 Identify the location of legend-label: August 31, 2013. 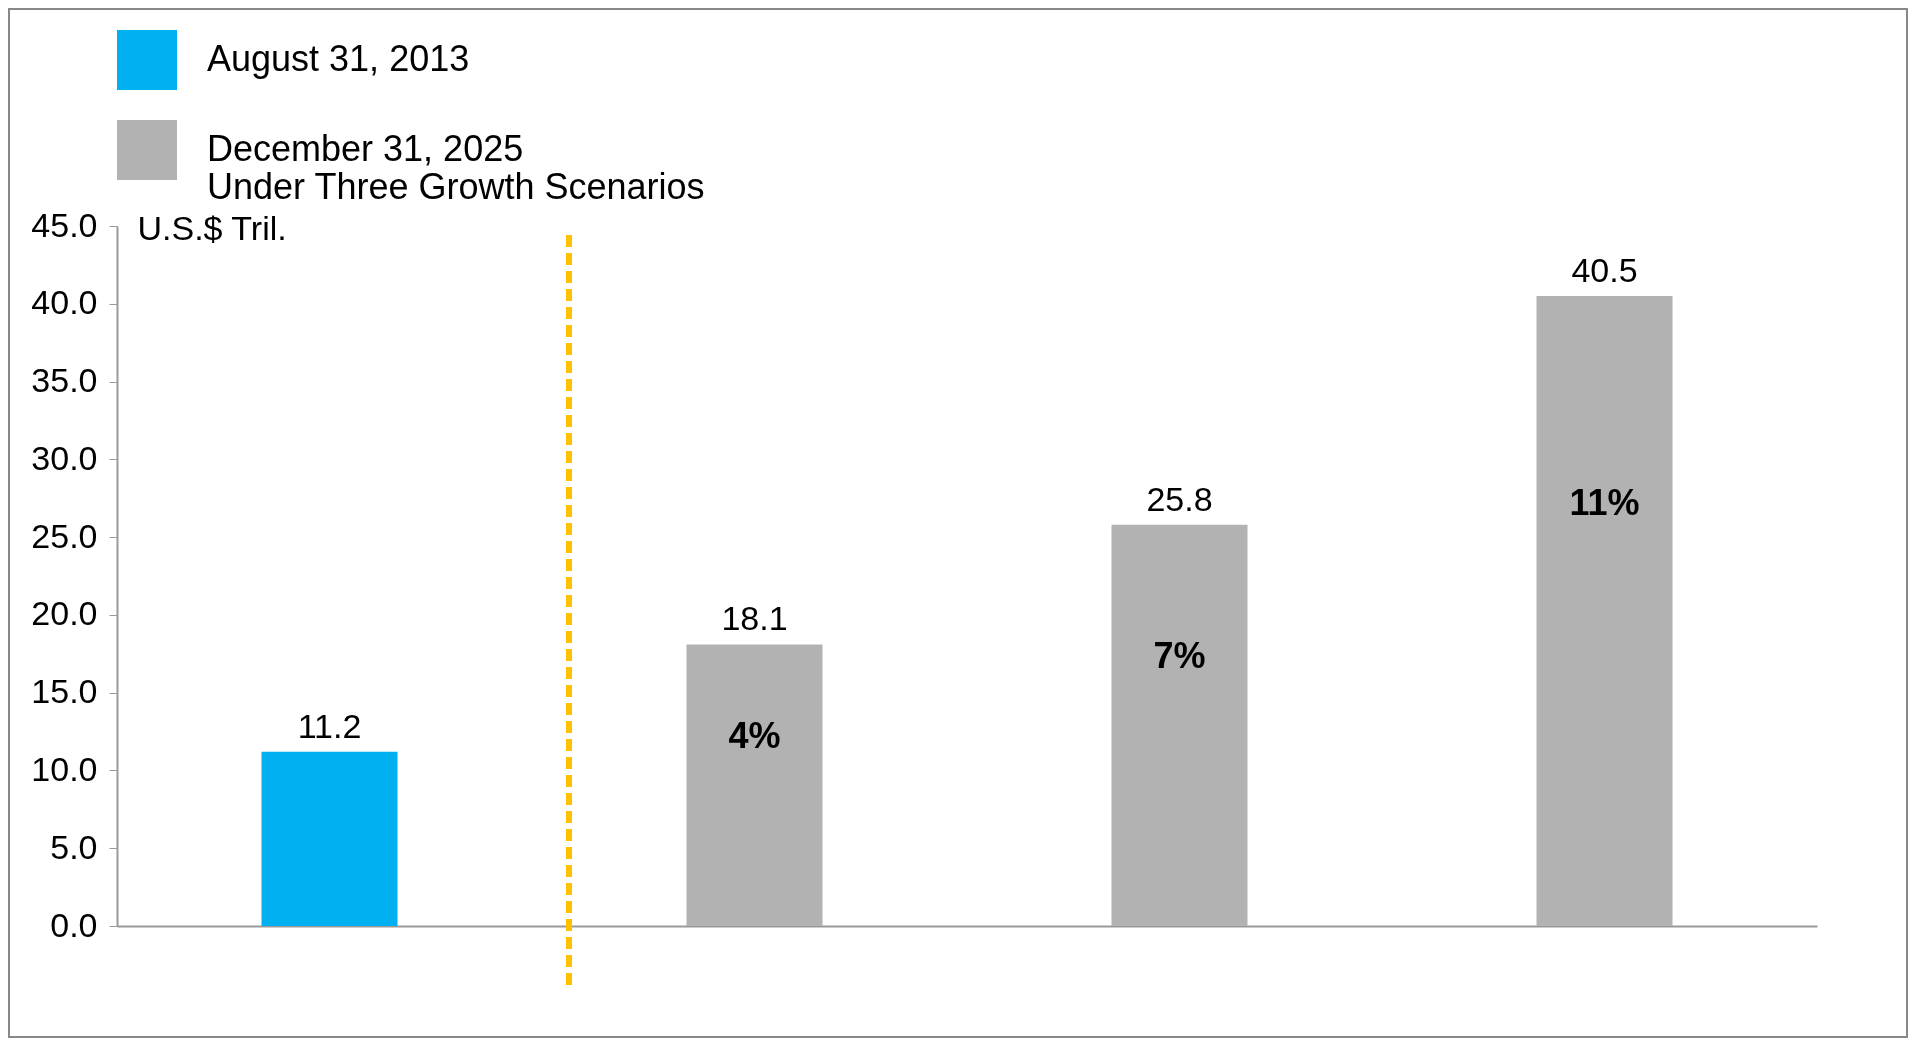
(338, 58).